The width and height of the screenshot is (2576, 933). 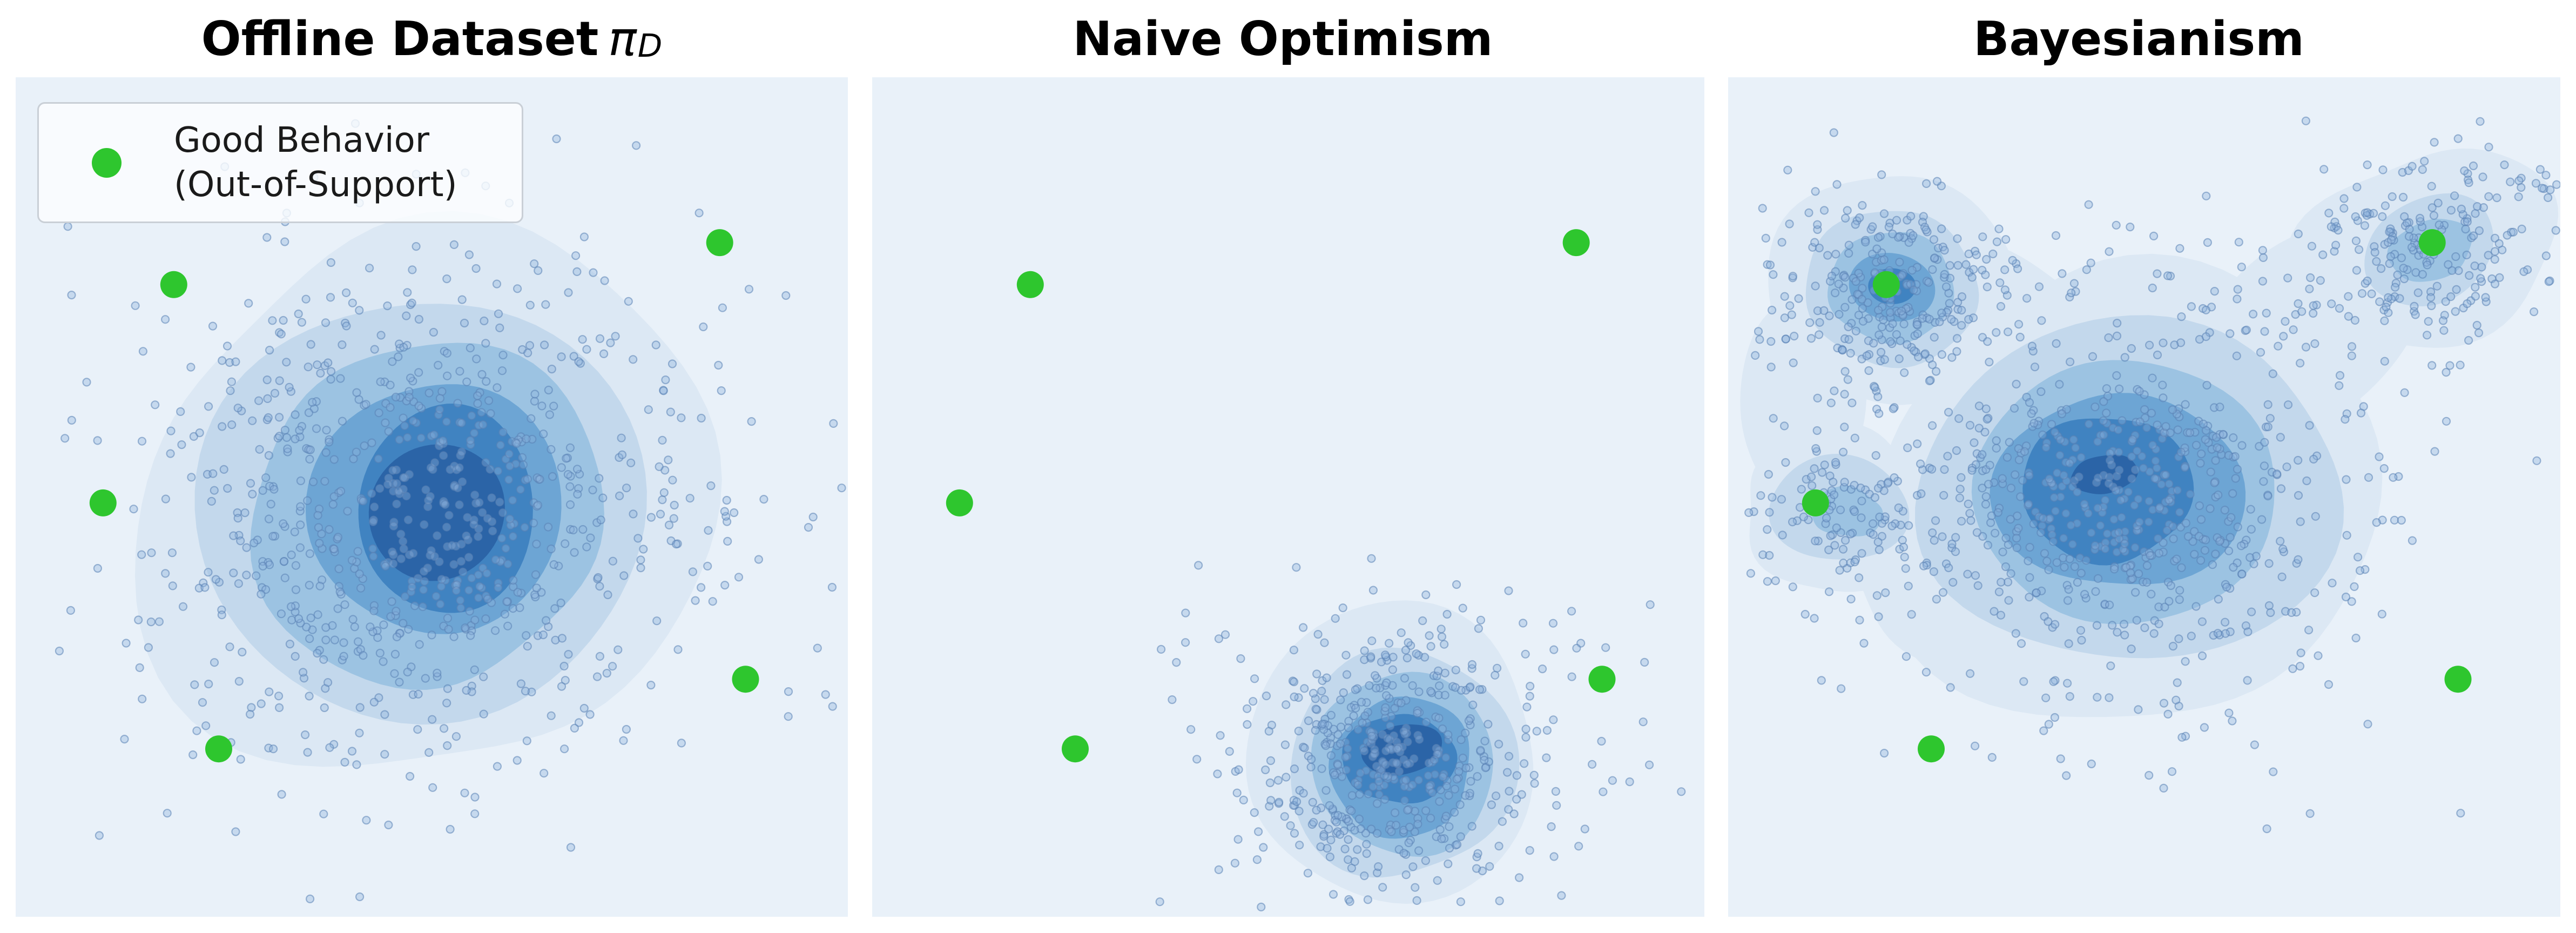 I want to click on good-points-group, so click(x=2137, y=496).